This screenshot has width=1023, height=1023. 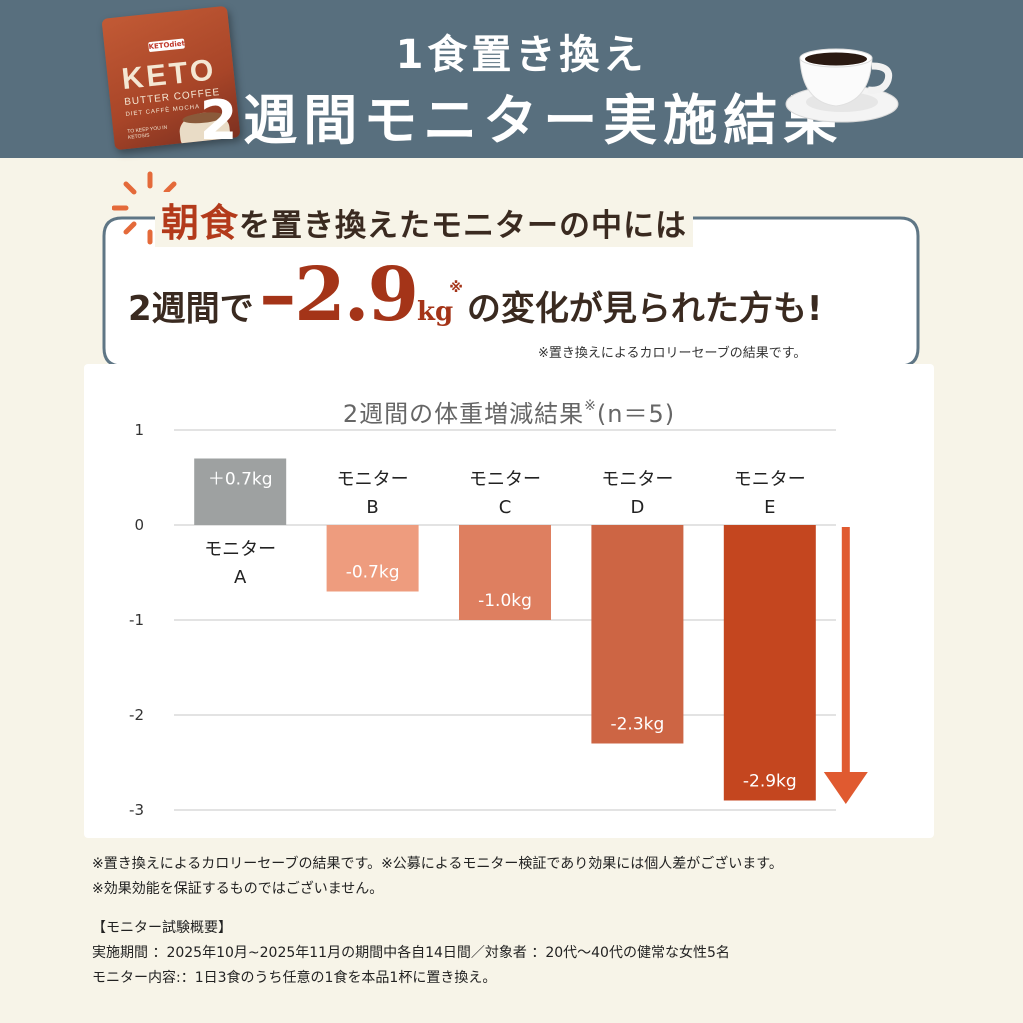 I want to click on bubble-period: 2週間で, so click(x=191, y=309).